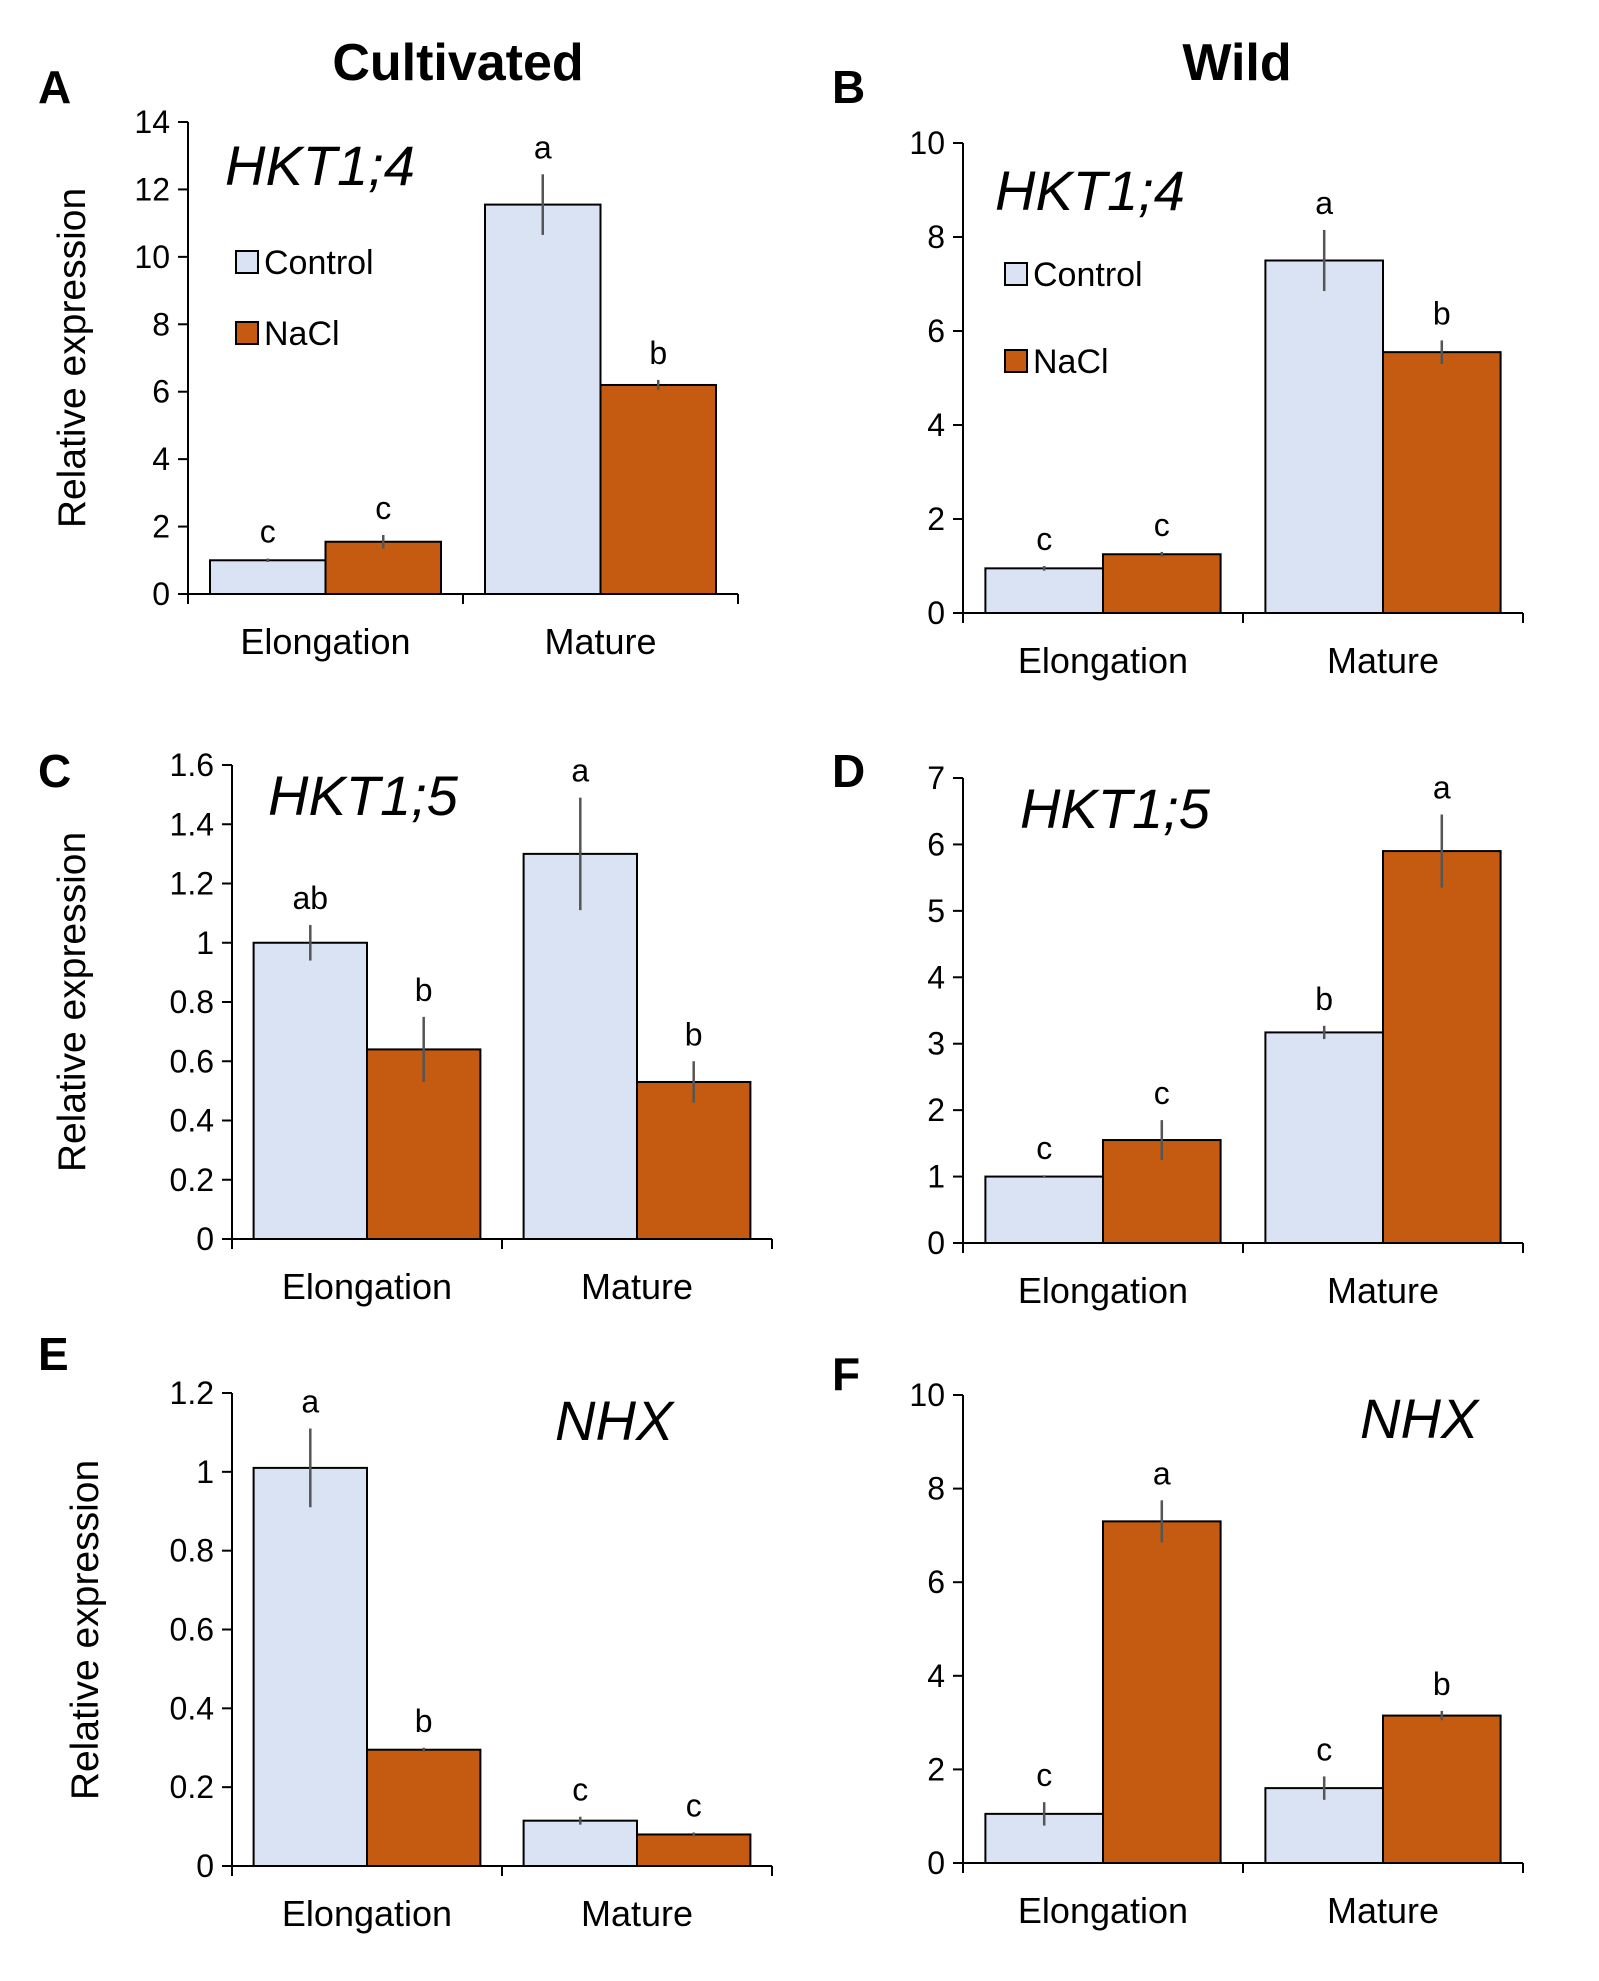  What do you see at coordinates (192, 1393) in the screenshot?
I see `y-tick-label: 1.2` at bounding box center [192, 1393].